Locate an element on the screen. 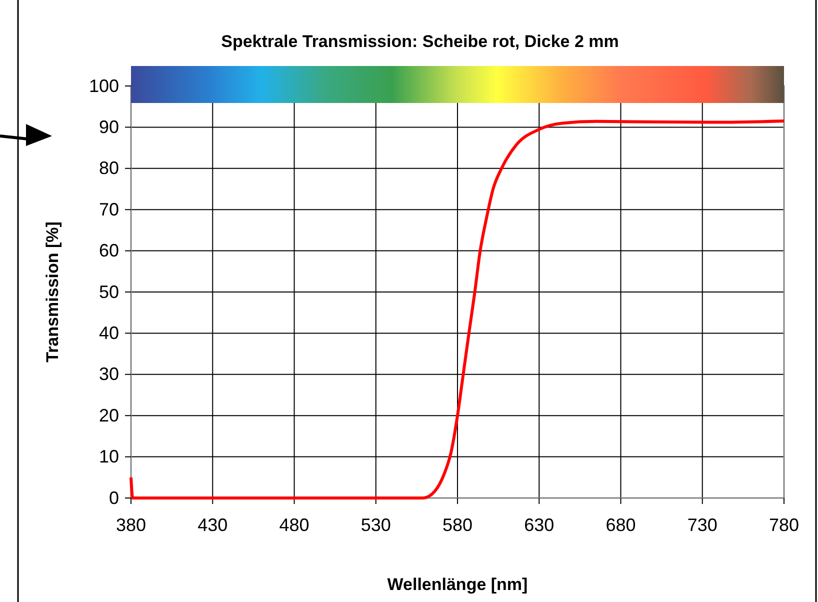  x-tick-label: 580 is located at coordinates (457, 524).